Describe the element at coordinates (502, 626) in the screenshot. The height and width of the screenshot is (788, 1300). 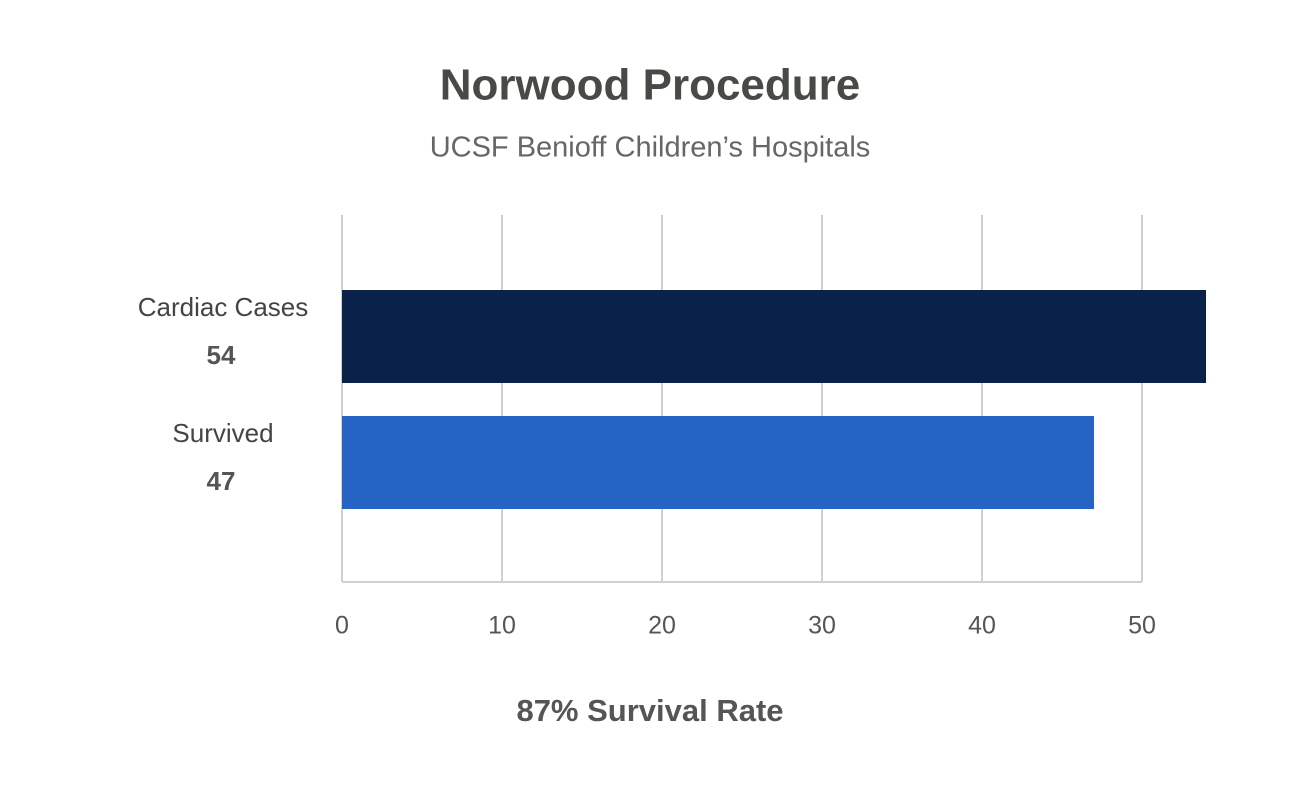
I see `x-tick-label: 10` at that location.